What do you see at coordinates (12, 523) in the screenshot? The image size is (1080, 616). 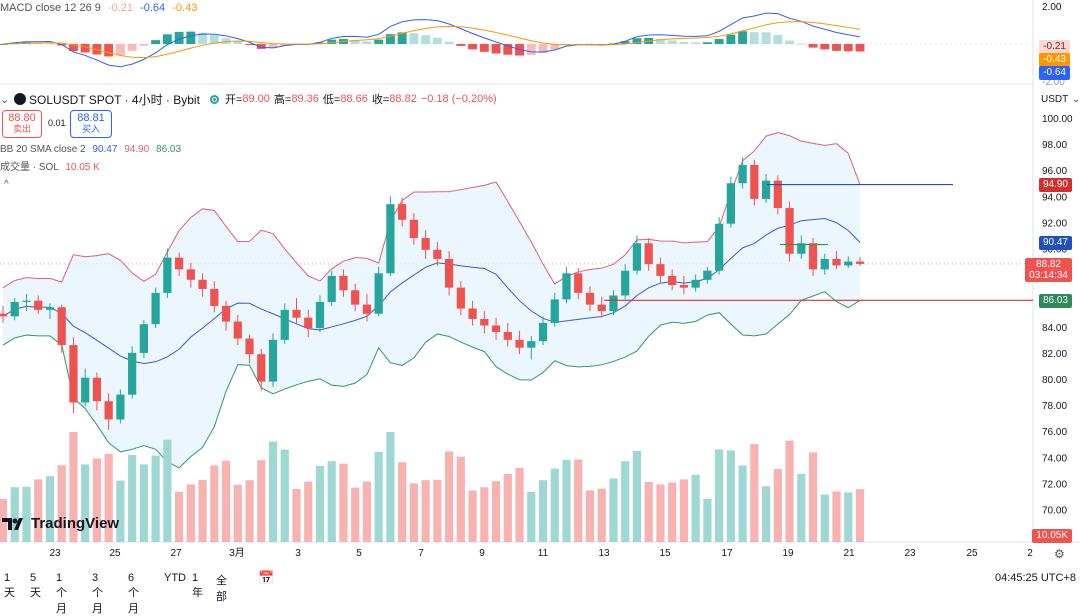 I see `tradingview-logo-icon` at bounding box center [12, 523].